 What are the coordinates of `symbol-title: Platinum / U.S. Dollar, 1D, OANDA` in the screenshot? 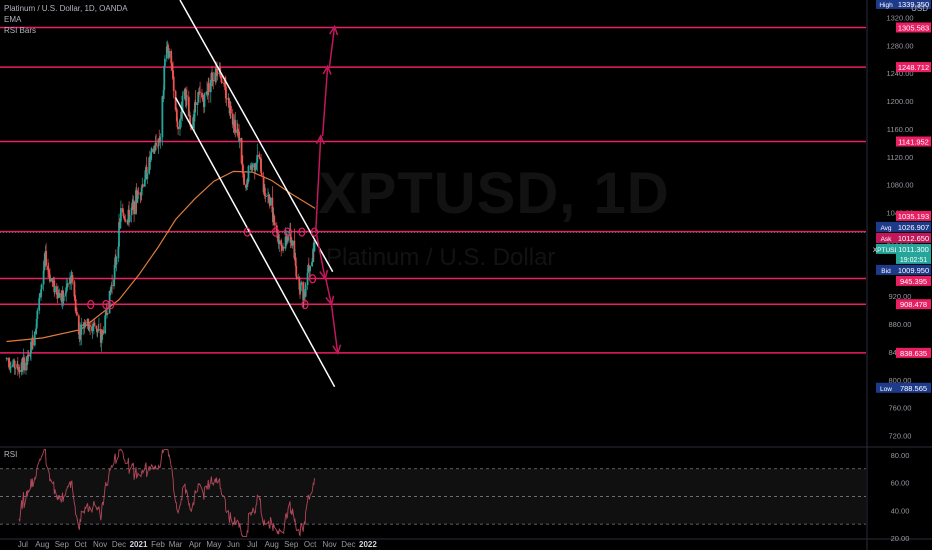 It's located at (66, 8).